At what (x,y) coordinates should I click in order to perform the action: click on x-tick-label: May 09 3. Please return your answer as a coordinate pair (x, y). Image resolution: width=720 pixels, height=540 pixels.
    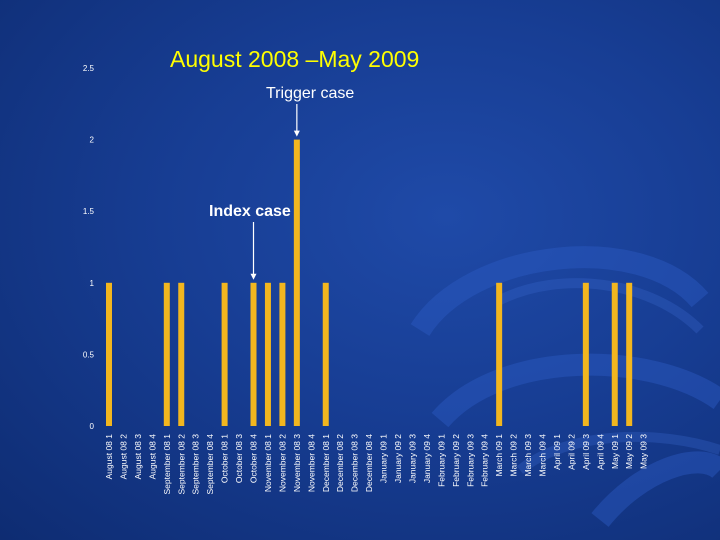
    Looking at the image, I should click on (644, 451).